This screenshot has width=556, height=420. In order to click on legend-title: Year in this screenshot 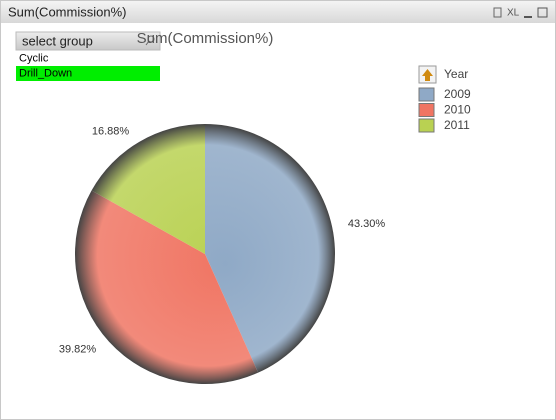, I will do `click(456, 74)`.